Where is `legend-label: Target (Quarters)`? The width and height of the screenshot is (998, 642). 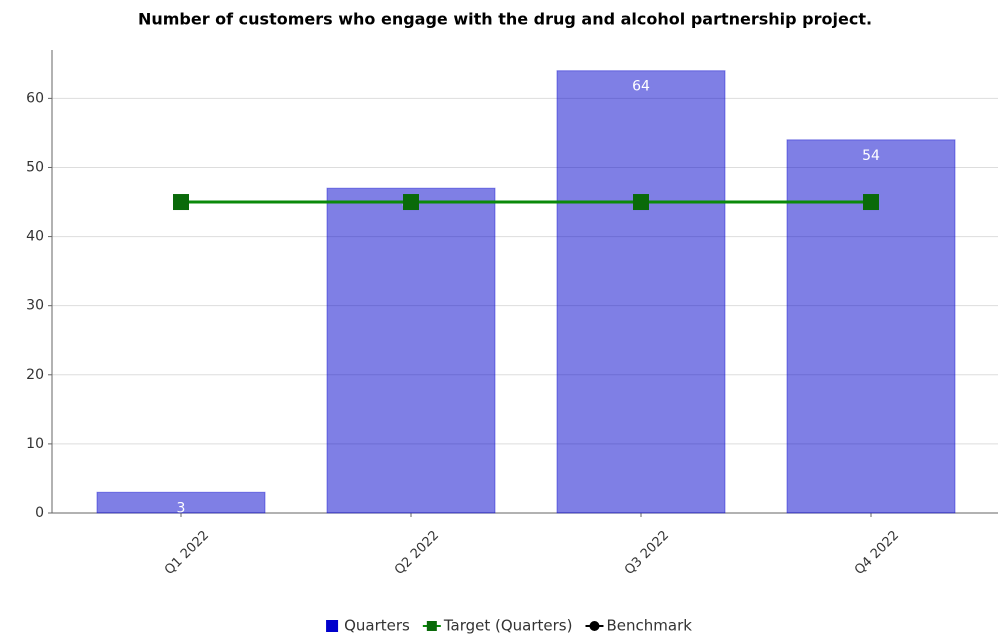 legend-label: Target (Quarters) is located at coordinates (508, 626).